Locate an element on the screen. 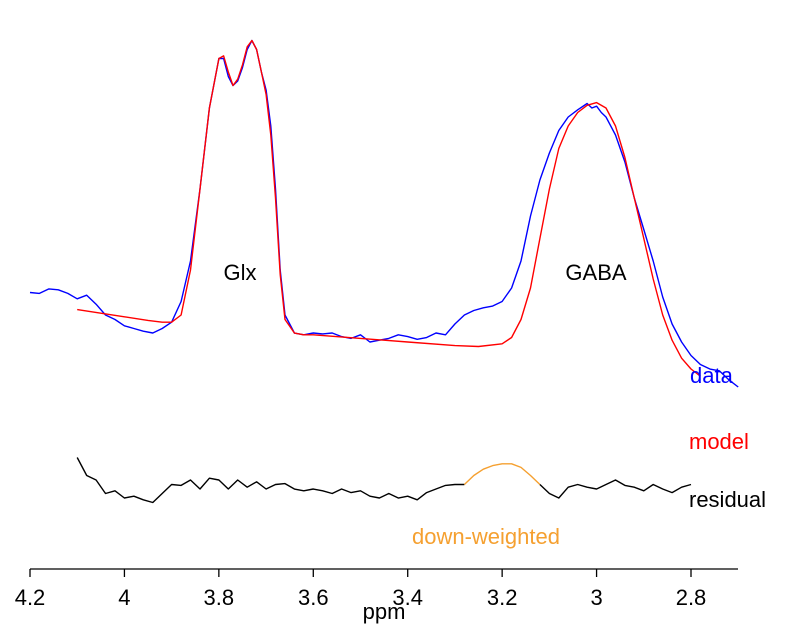 The width and height of the screenshot is (786, 629). legend-model: model is located at coordinates (719, 441).